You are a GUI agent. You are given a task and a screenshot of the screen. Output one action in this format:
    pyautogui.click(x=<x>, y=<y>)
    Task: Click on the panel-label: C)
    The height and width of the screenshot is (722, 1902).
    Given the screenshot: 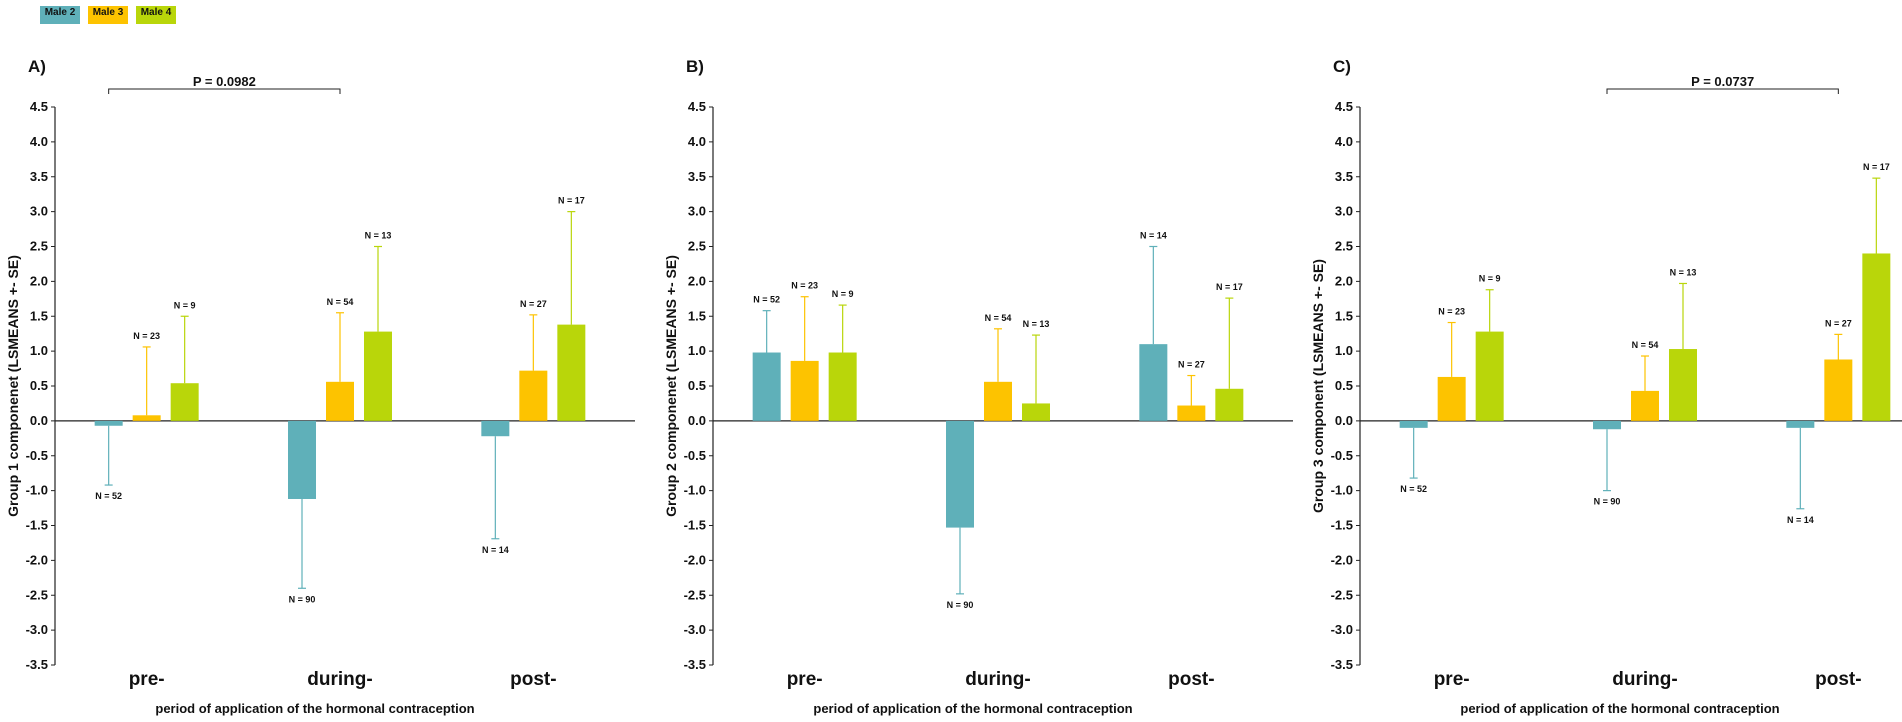 What is the action you would take?
    pyautogui.click(x=1342, y=66)
    